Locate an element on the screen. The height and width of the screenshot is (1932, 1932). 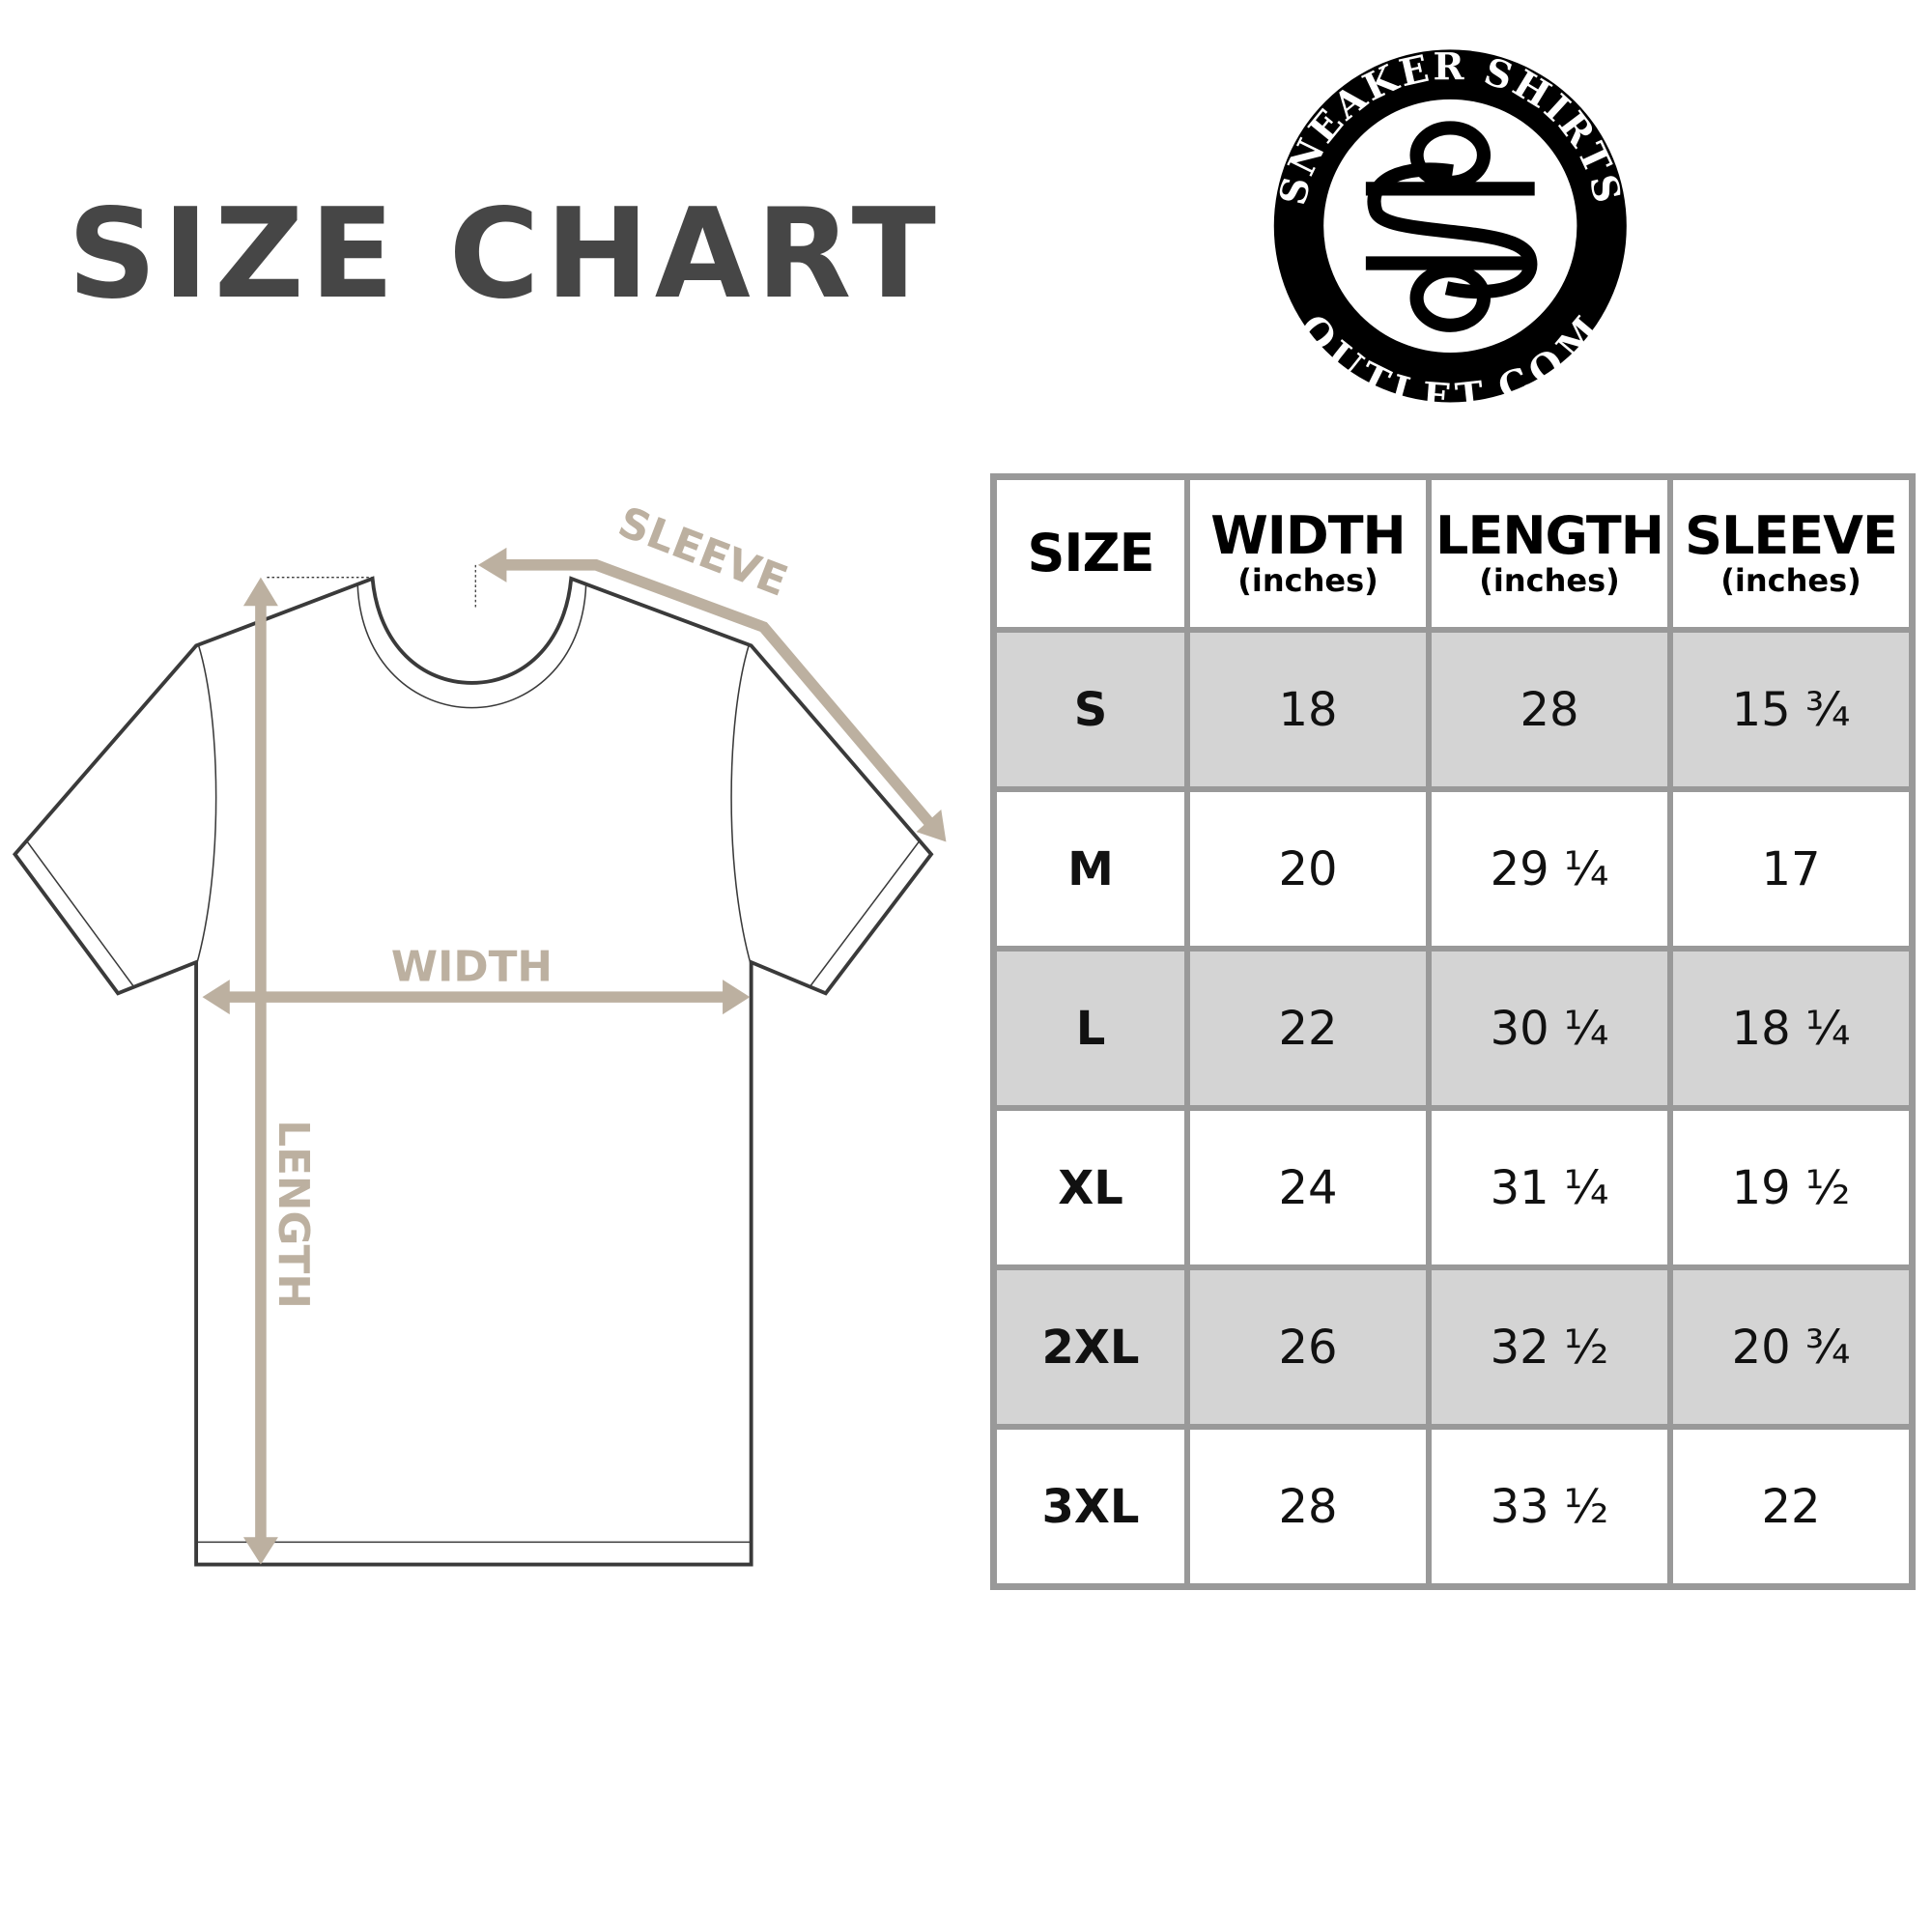
length-cell: 33 ½ is located at coordinates (1549, 1507).